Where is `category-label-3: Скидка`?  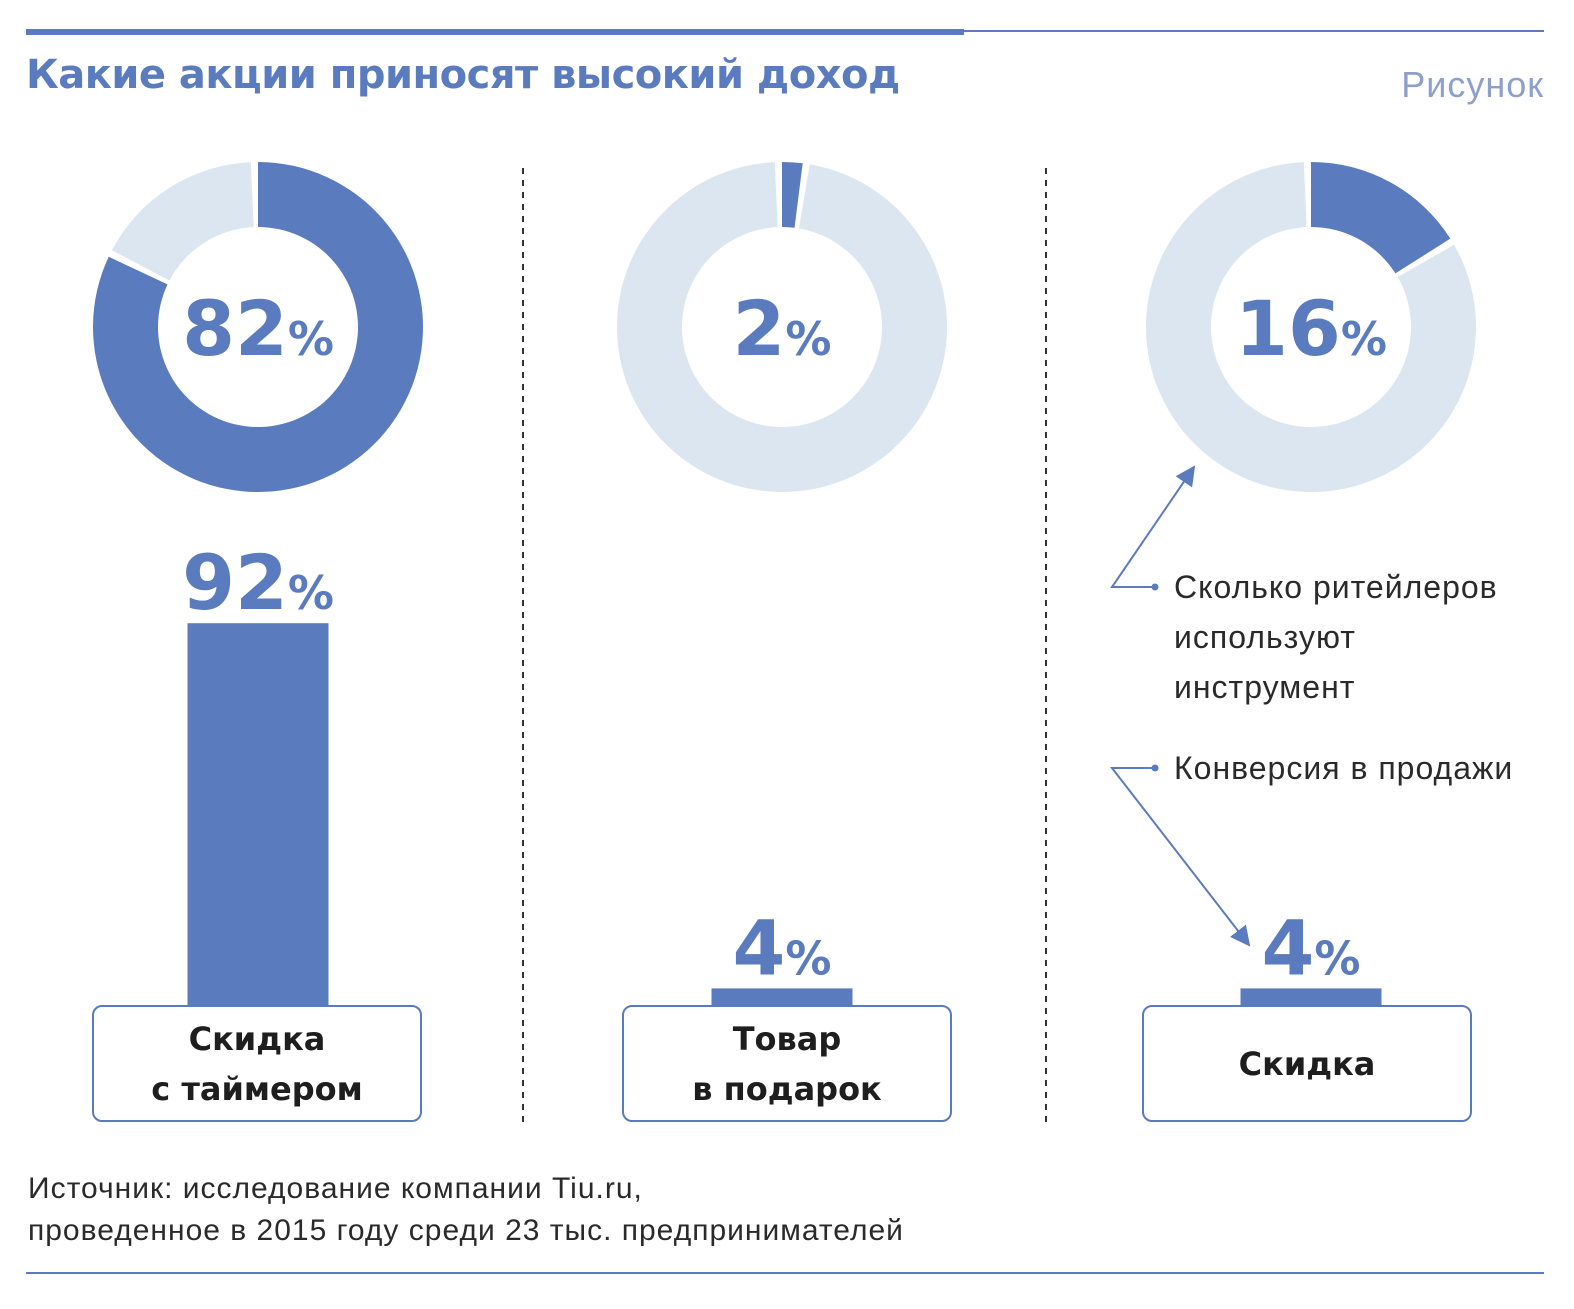
category-label-3: Скидка is located at coordinates (1307, 1063).